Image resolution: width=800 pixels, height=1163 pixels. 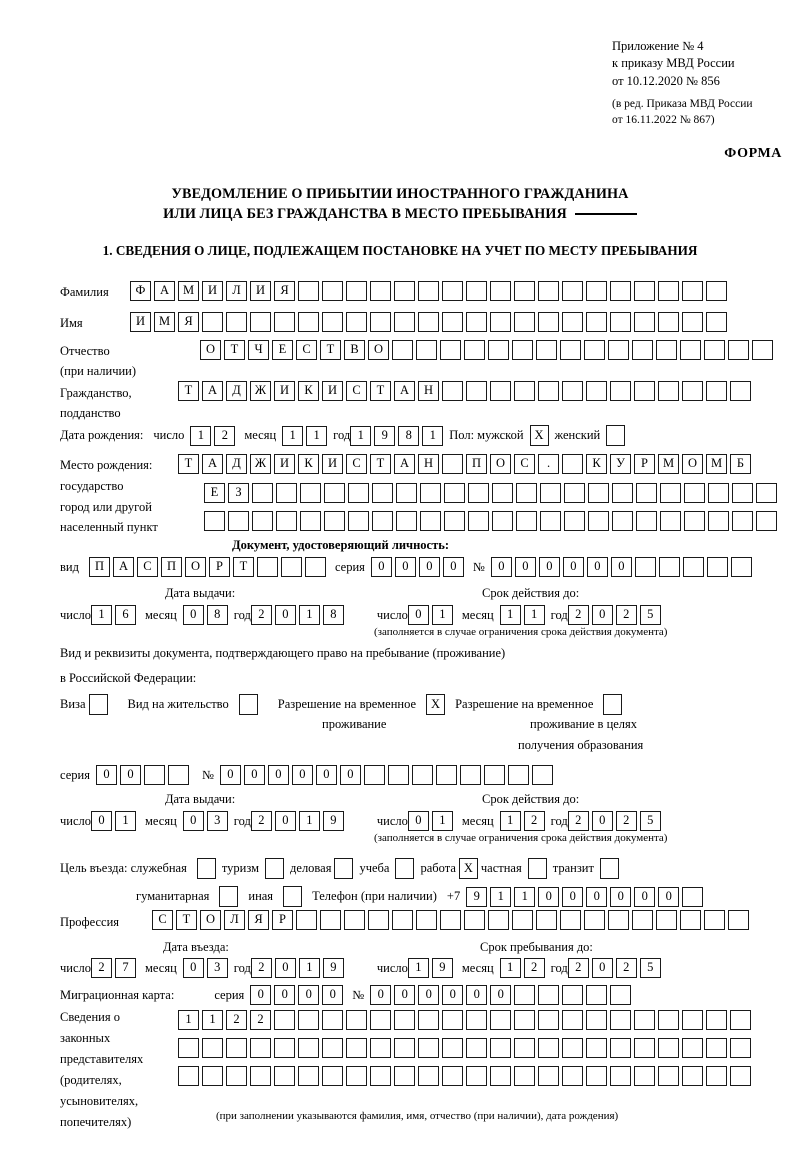 What do you see at coordinates (344, 868) in the screenshot?
I see `purpose-business-checkbox` at bounding box center [344, 868].